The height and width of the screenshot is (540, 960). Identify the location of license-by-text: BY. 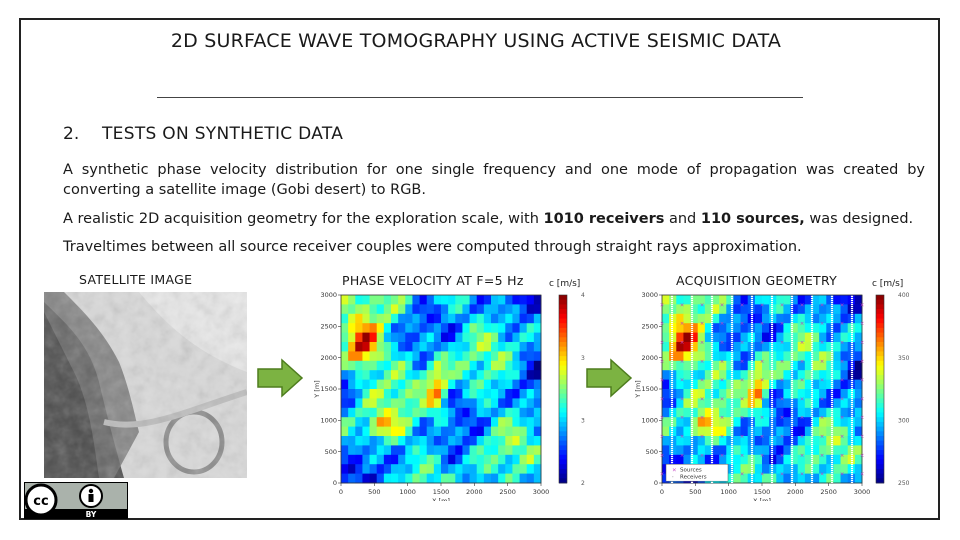
(91, 514).